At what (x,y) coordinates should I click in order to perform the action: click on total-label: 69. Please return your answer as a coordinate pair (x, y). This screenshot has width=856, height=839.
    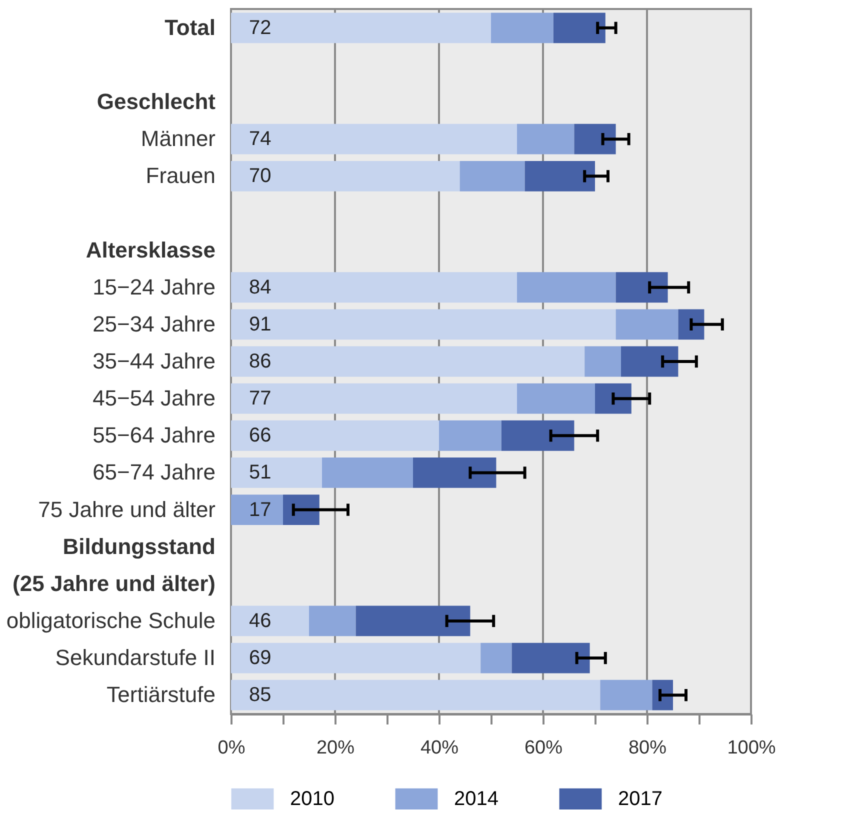
    Looking at the image, I should click on (260, 658).